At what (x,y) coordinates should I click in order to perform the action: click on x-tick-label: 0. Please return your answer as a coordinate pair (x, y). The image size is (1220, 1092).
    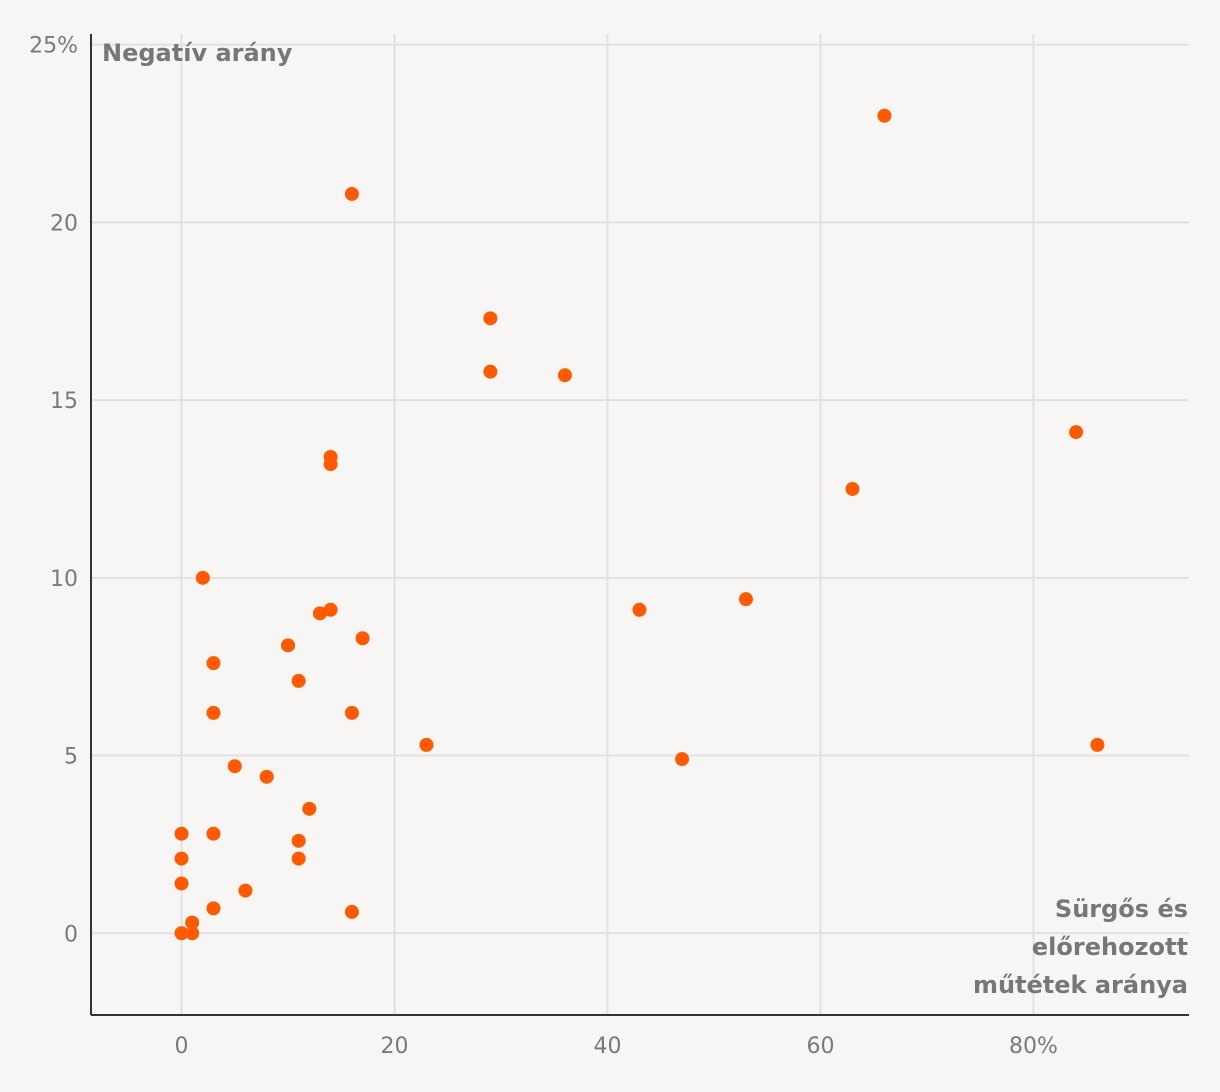
    Looking at the image, I should click on (182, 1046).